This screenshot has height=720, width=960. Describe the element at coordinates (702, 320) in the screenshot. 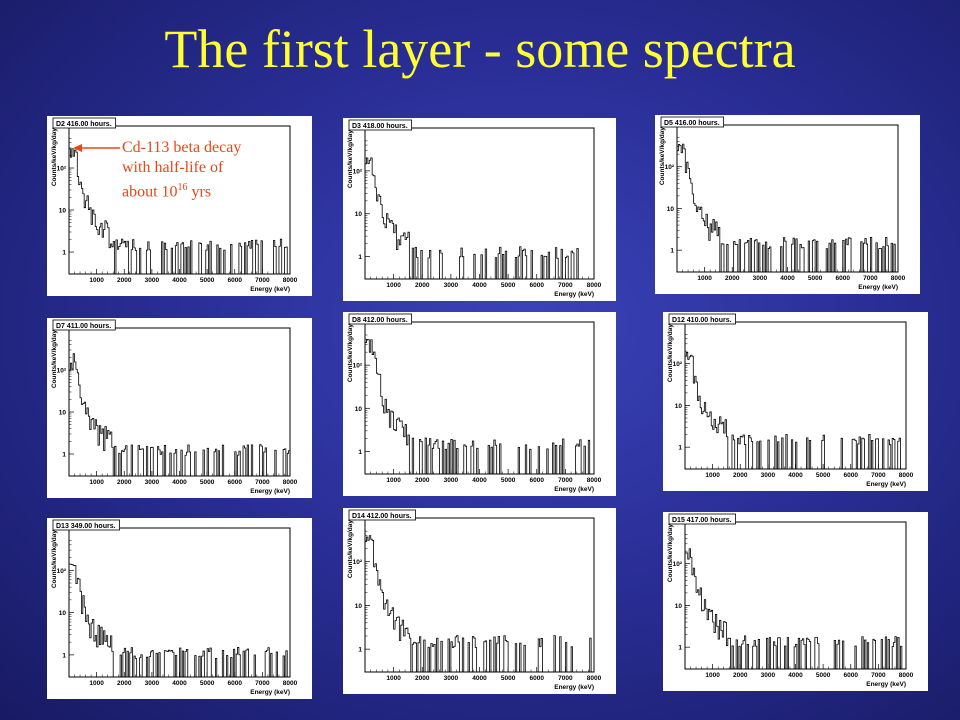

I see `chart-title: D12 410.00 hours.` at that location.